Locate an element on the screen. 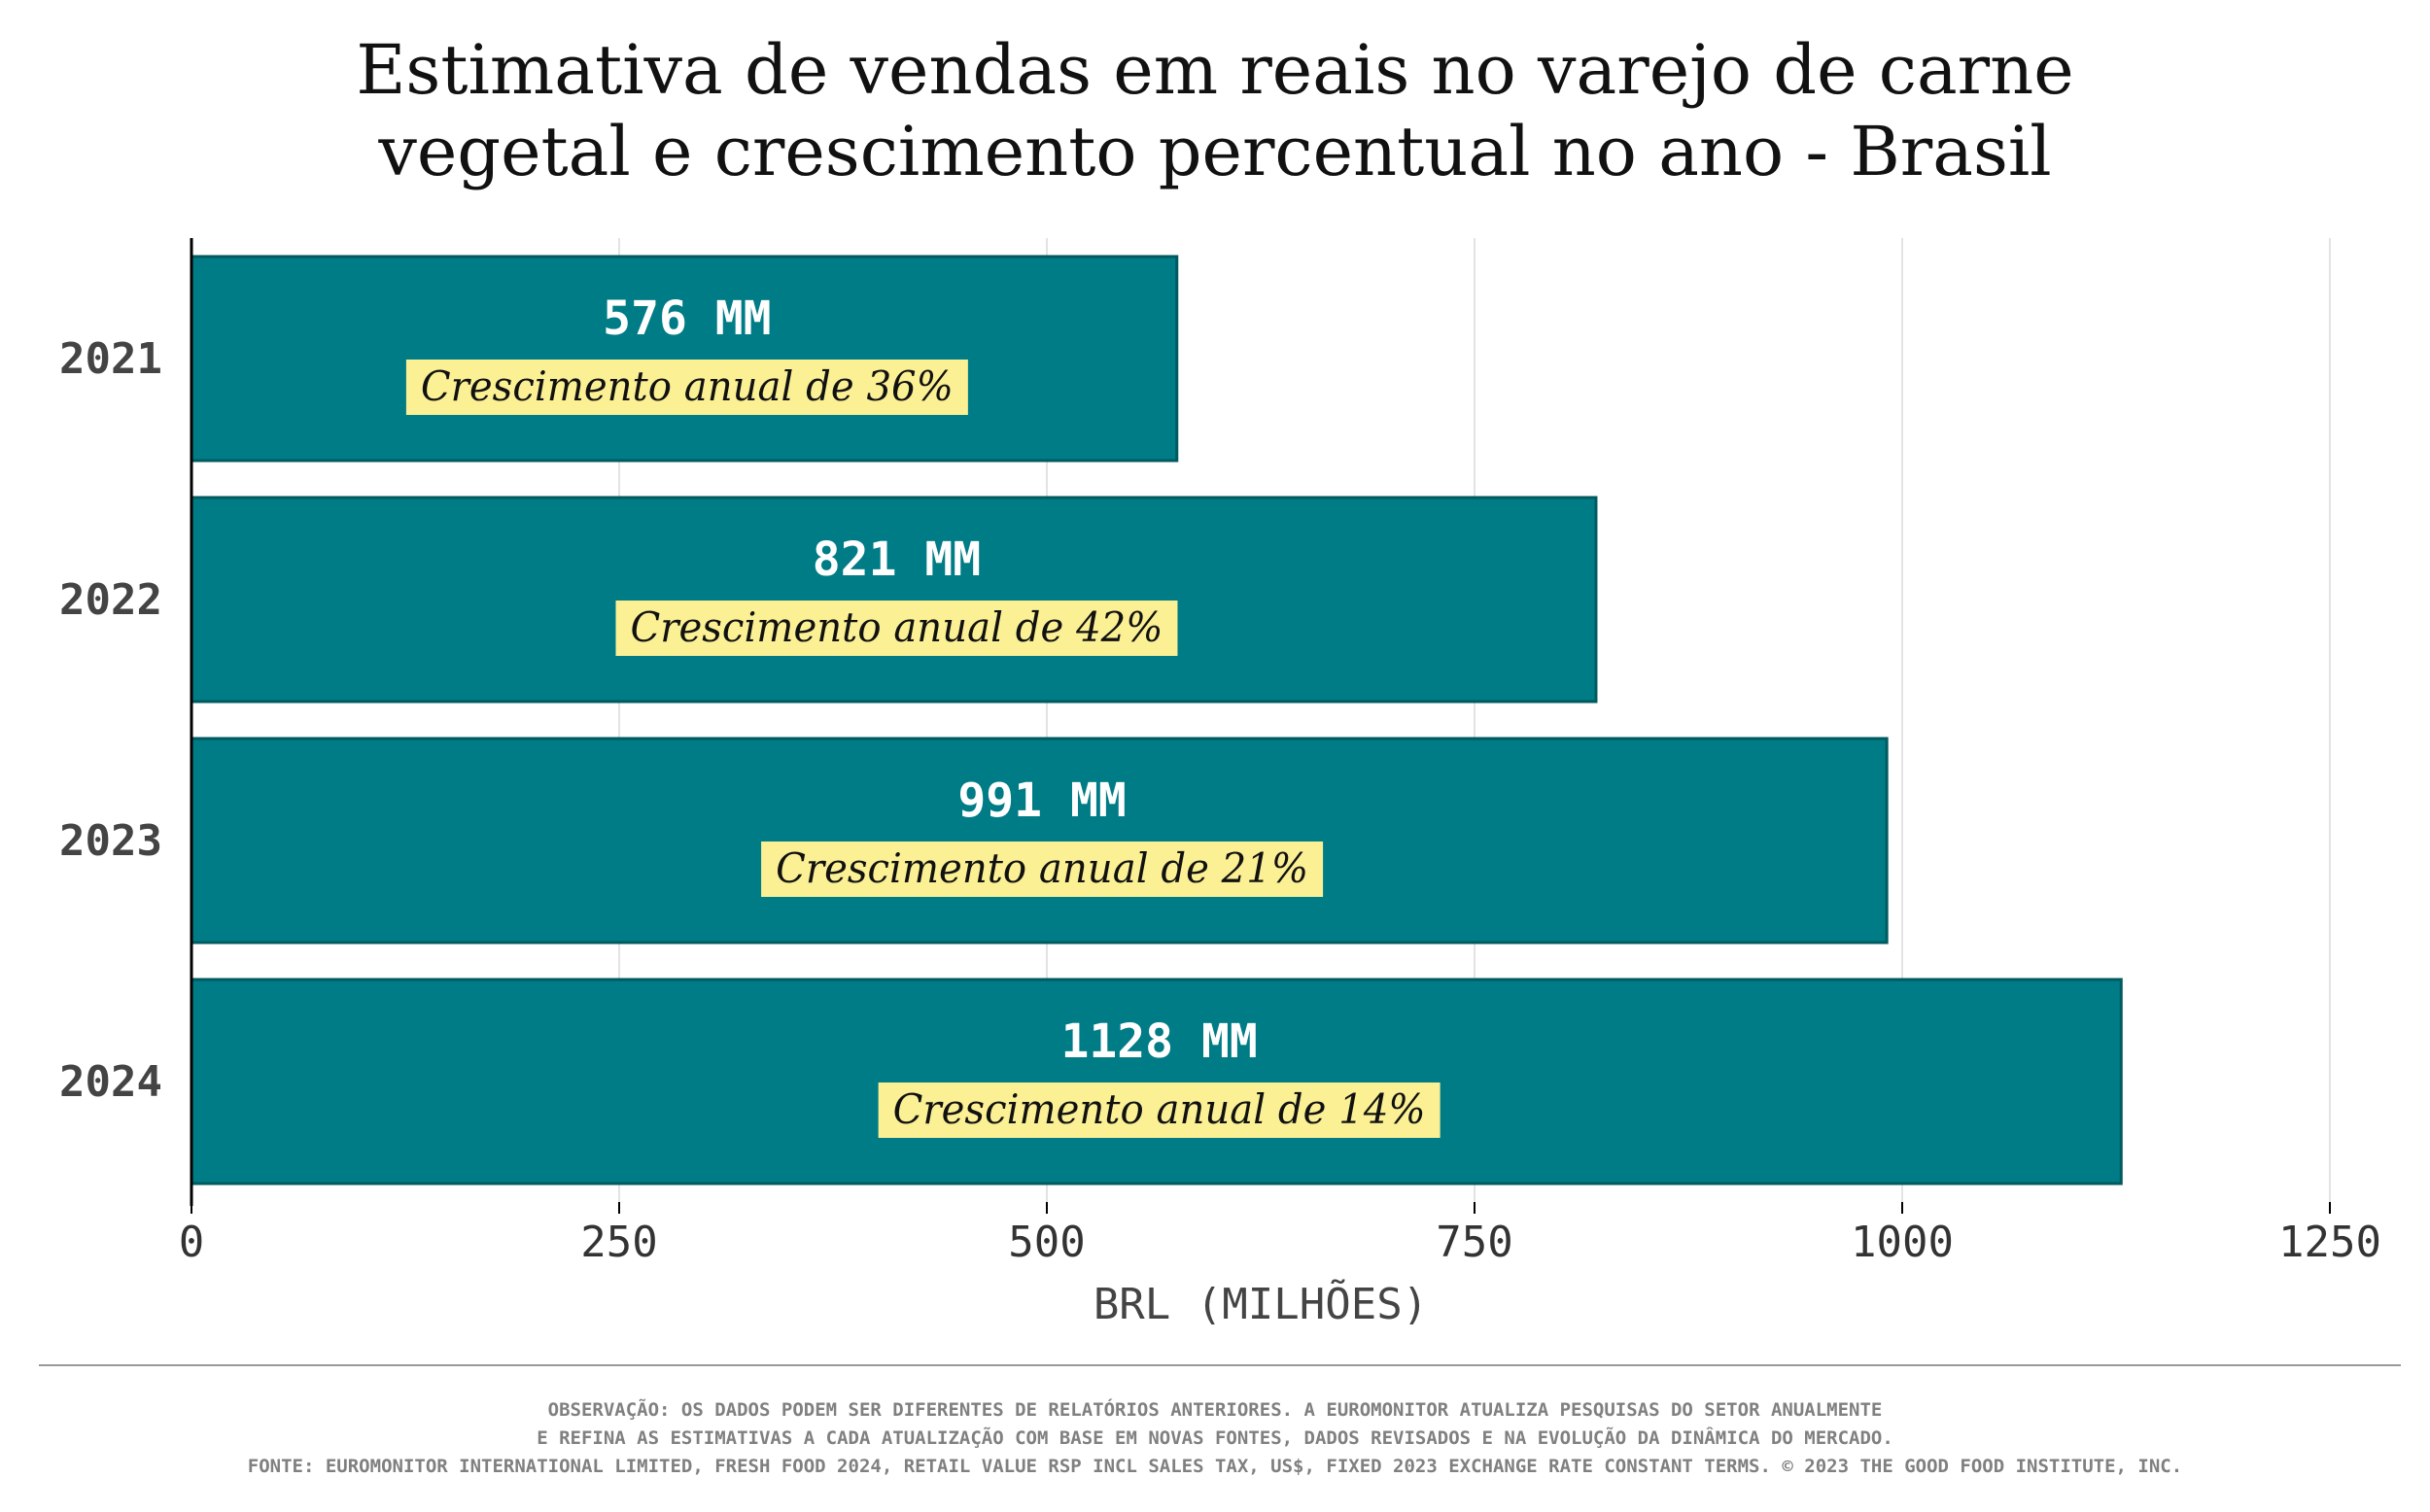 The width and height of the screenshot is (2430, 1512). x-tick-label-1250: 1250 is located at coordinates (2329, 1242).